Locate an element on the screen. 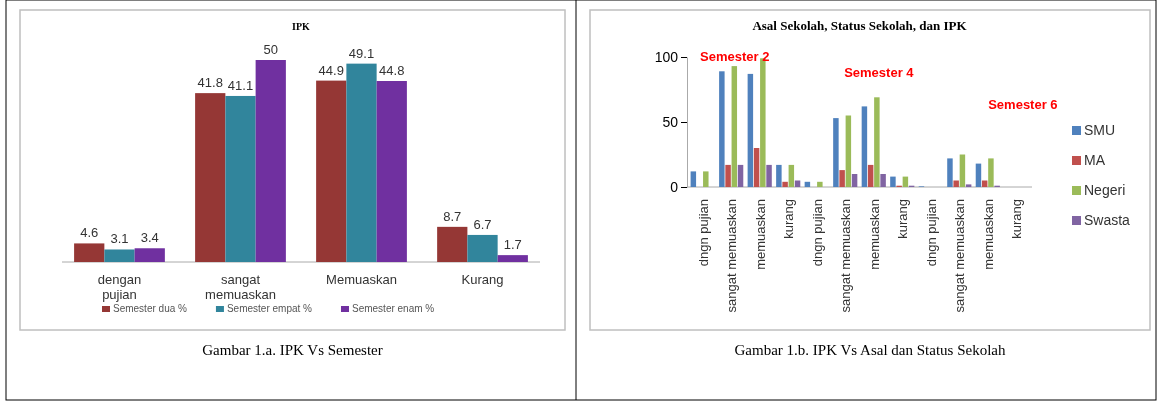 Image resolution: width=1162 pixels, height=404 pixels. legend-label: Swasta is located at coordinates (1107, 220).